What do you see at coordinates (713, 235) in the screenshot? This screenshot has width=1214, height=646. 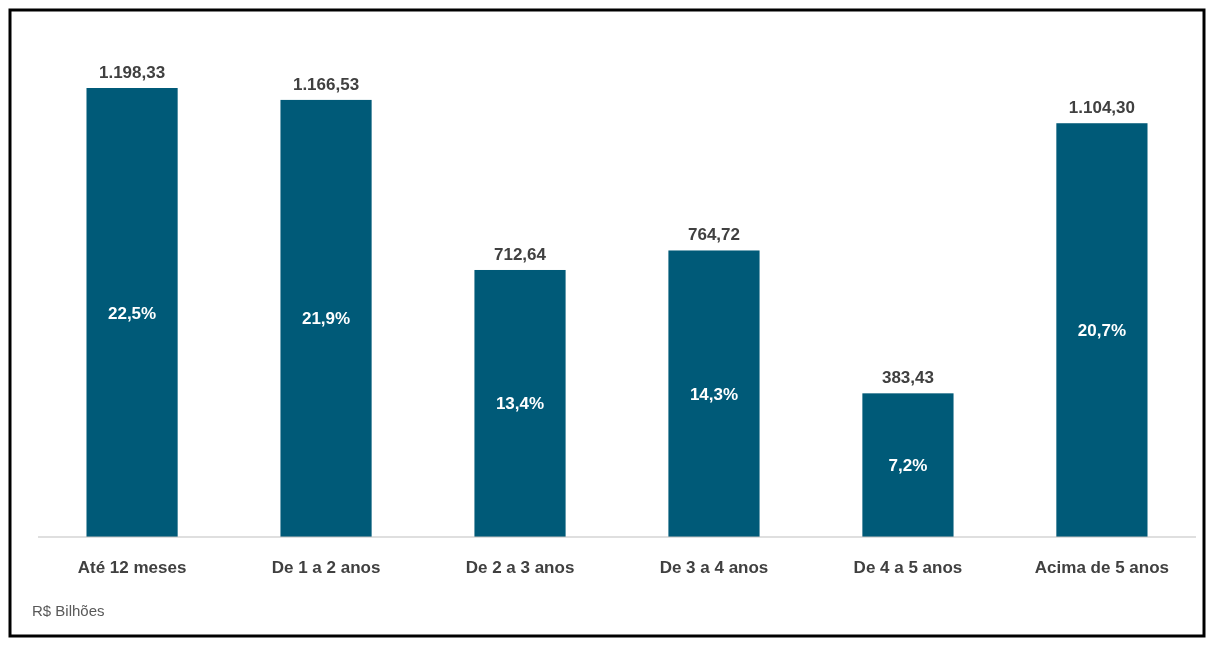 I see `data-label: 764,72` at bounding box center [713, 235].